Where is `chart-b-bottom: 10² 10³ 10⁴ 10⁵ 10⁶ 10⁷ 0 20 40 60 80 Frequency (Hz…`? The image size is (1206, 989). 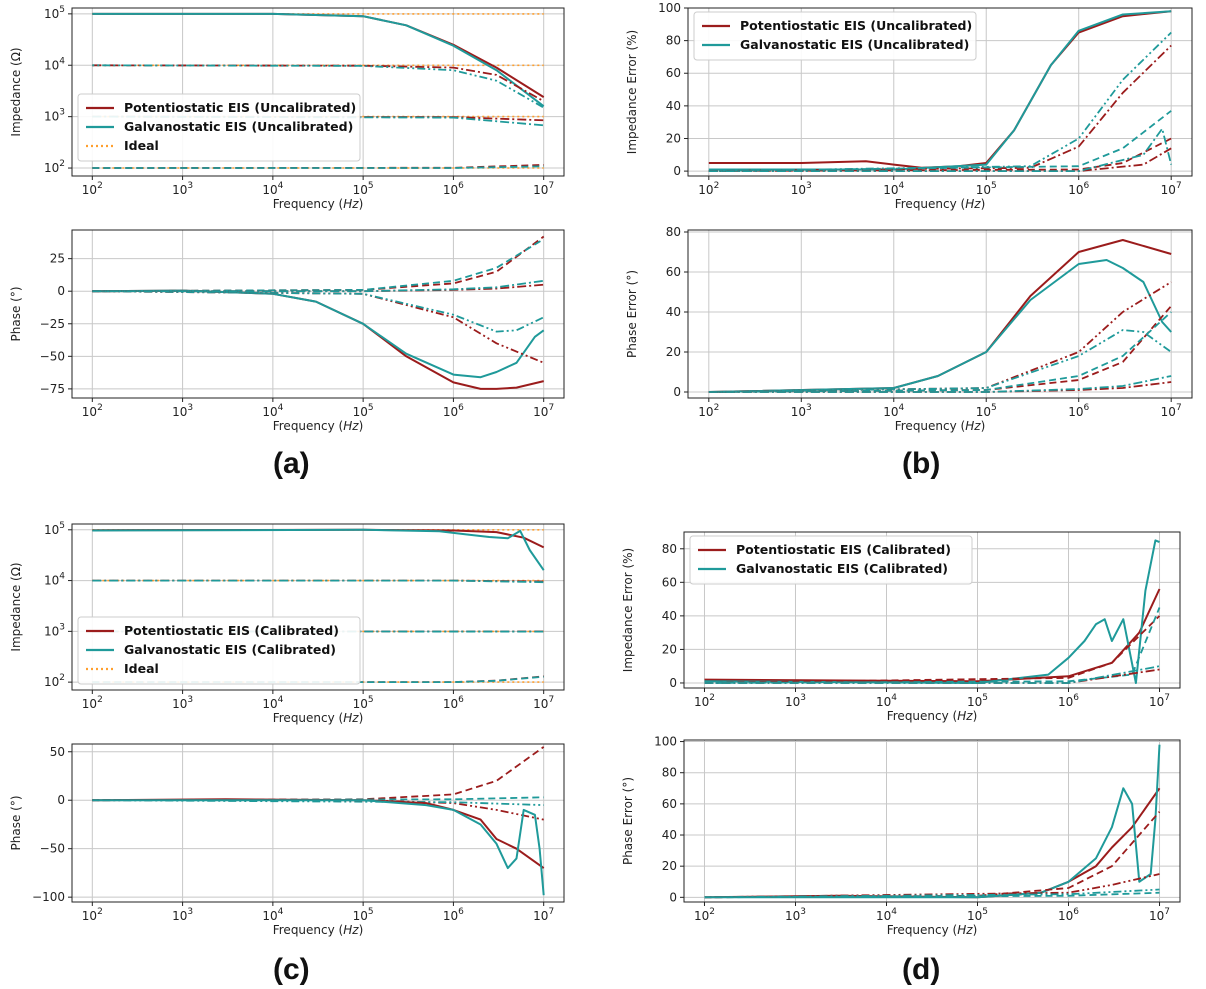 chart-b-bottom: 10² 10³ 10⁴ 10⁵ 10⁶ 10⁷ 0 20 40 60 80 Frequency (Hz… is located at coordinates (909, 329).